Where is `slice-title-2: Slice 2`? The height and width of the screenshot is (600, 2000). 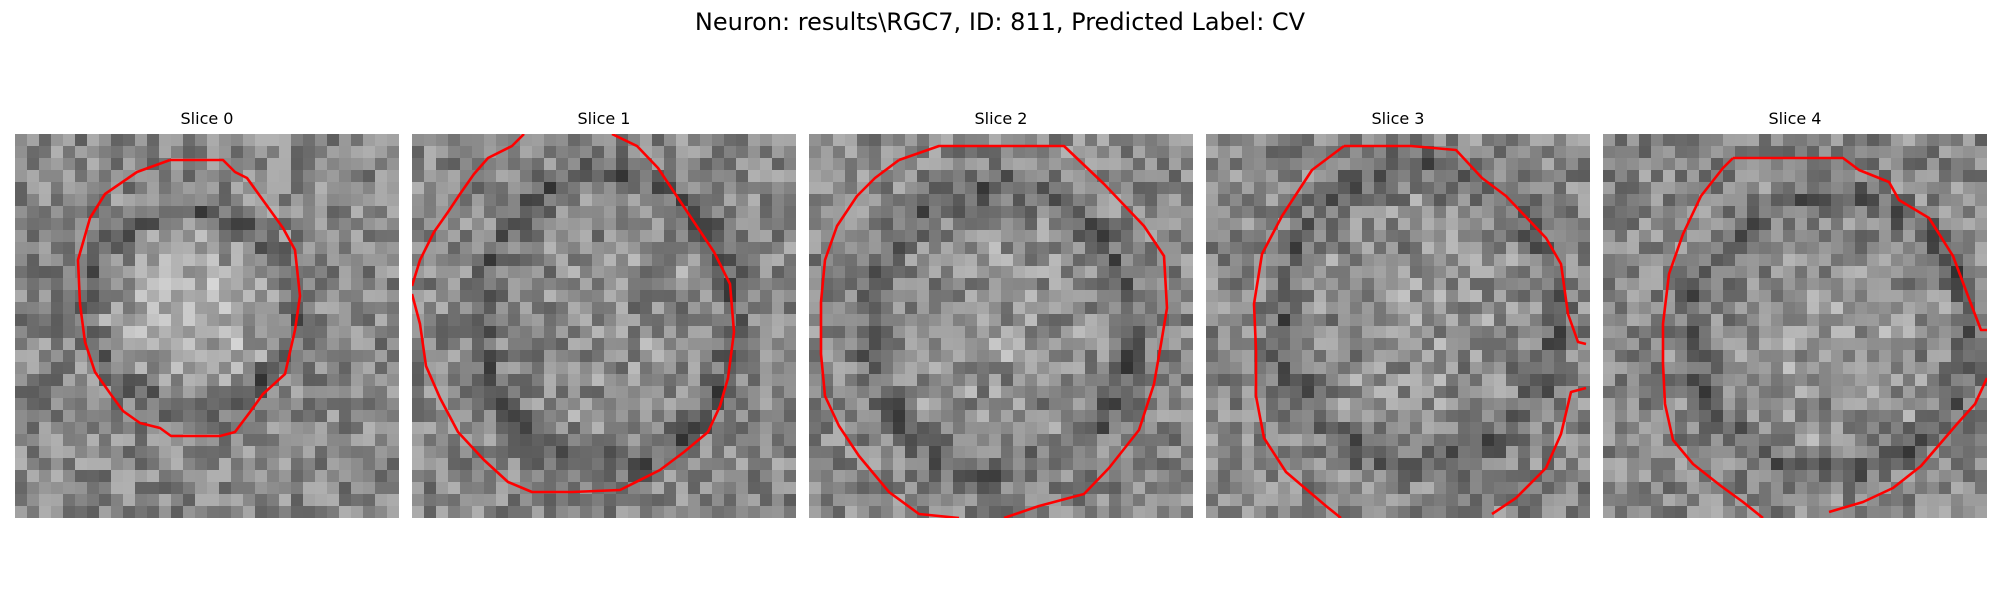 slice-title-2: Slice 2 is located at coordinates (1001, 118).